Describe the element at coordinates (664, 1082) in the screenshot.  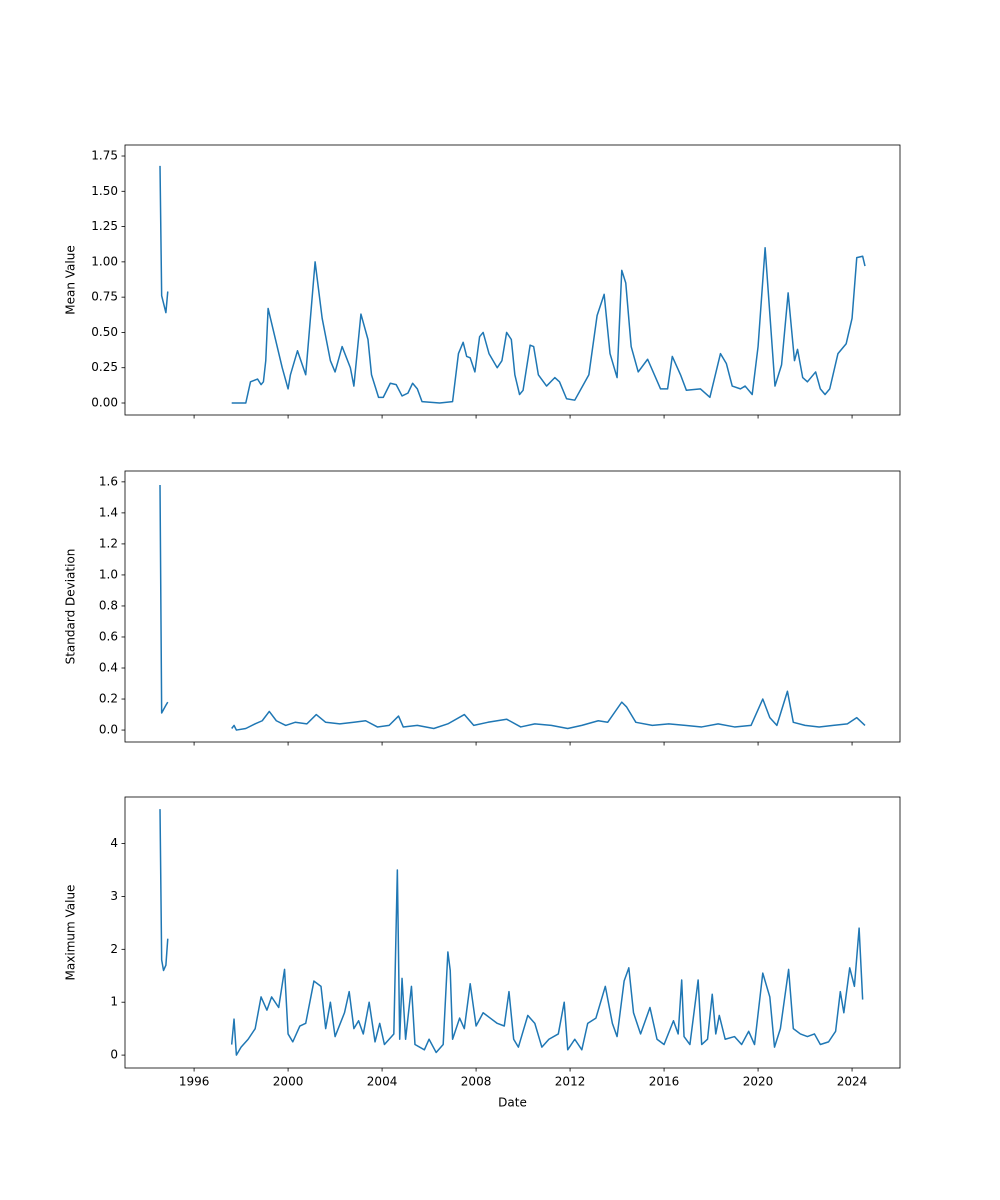
I see `x-tick-label: 2016` at that location.